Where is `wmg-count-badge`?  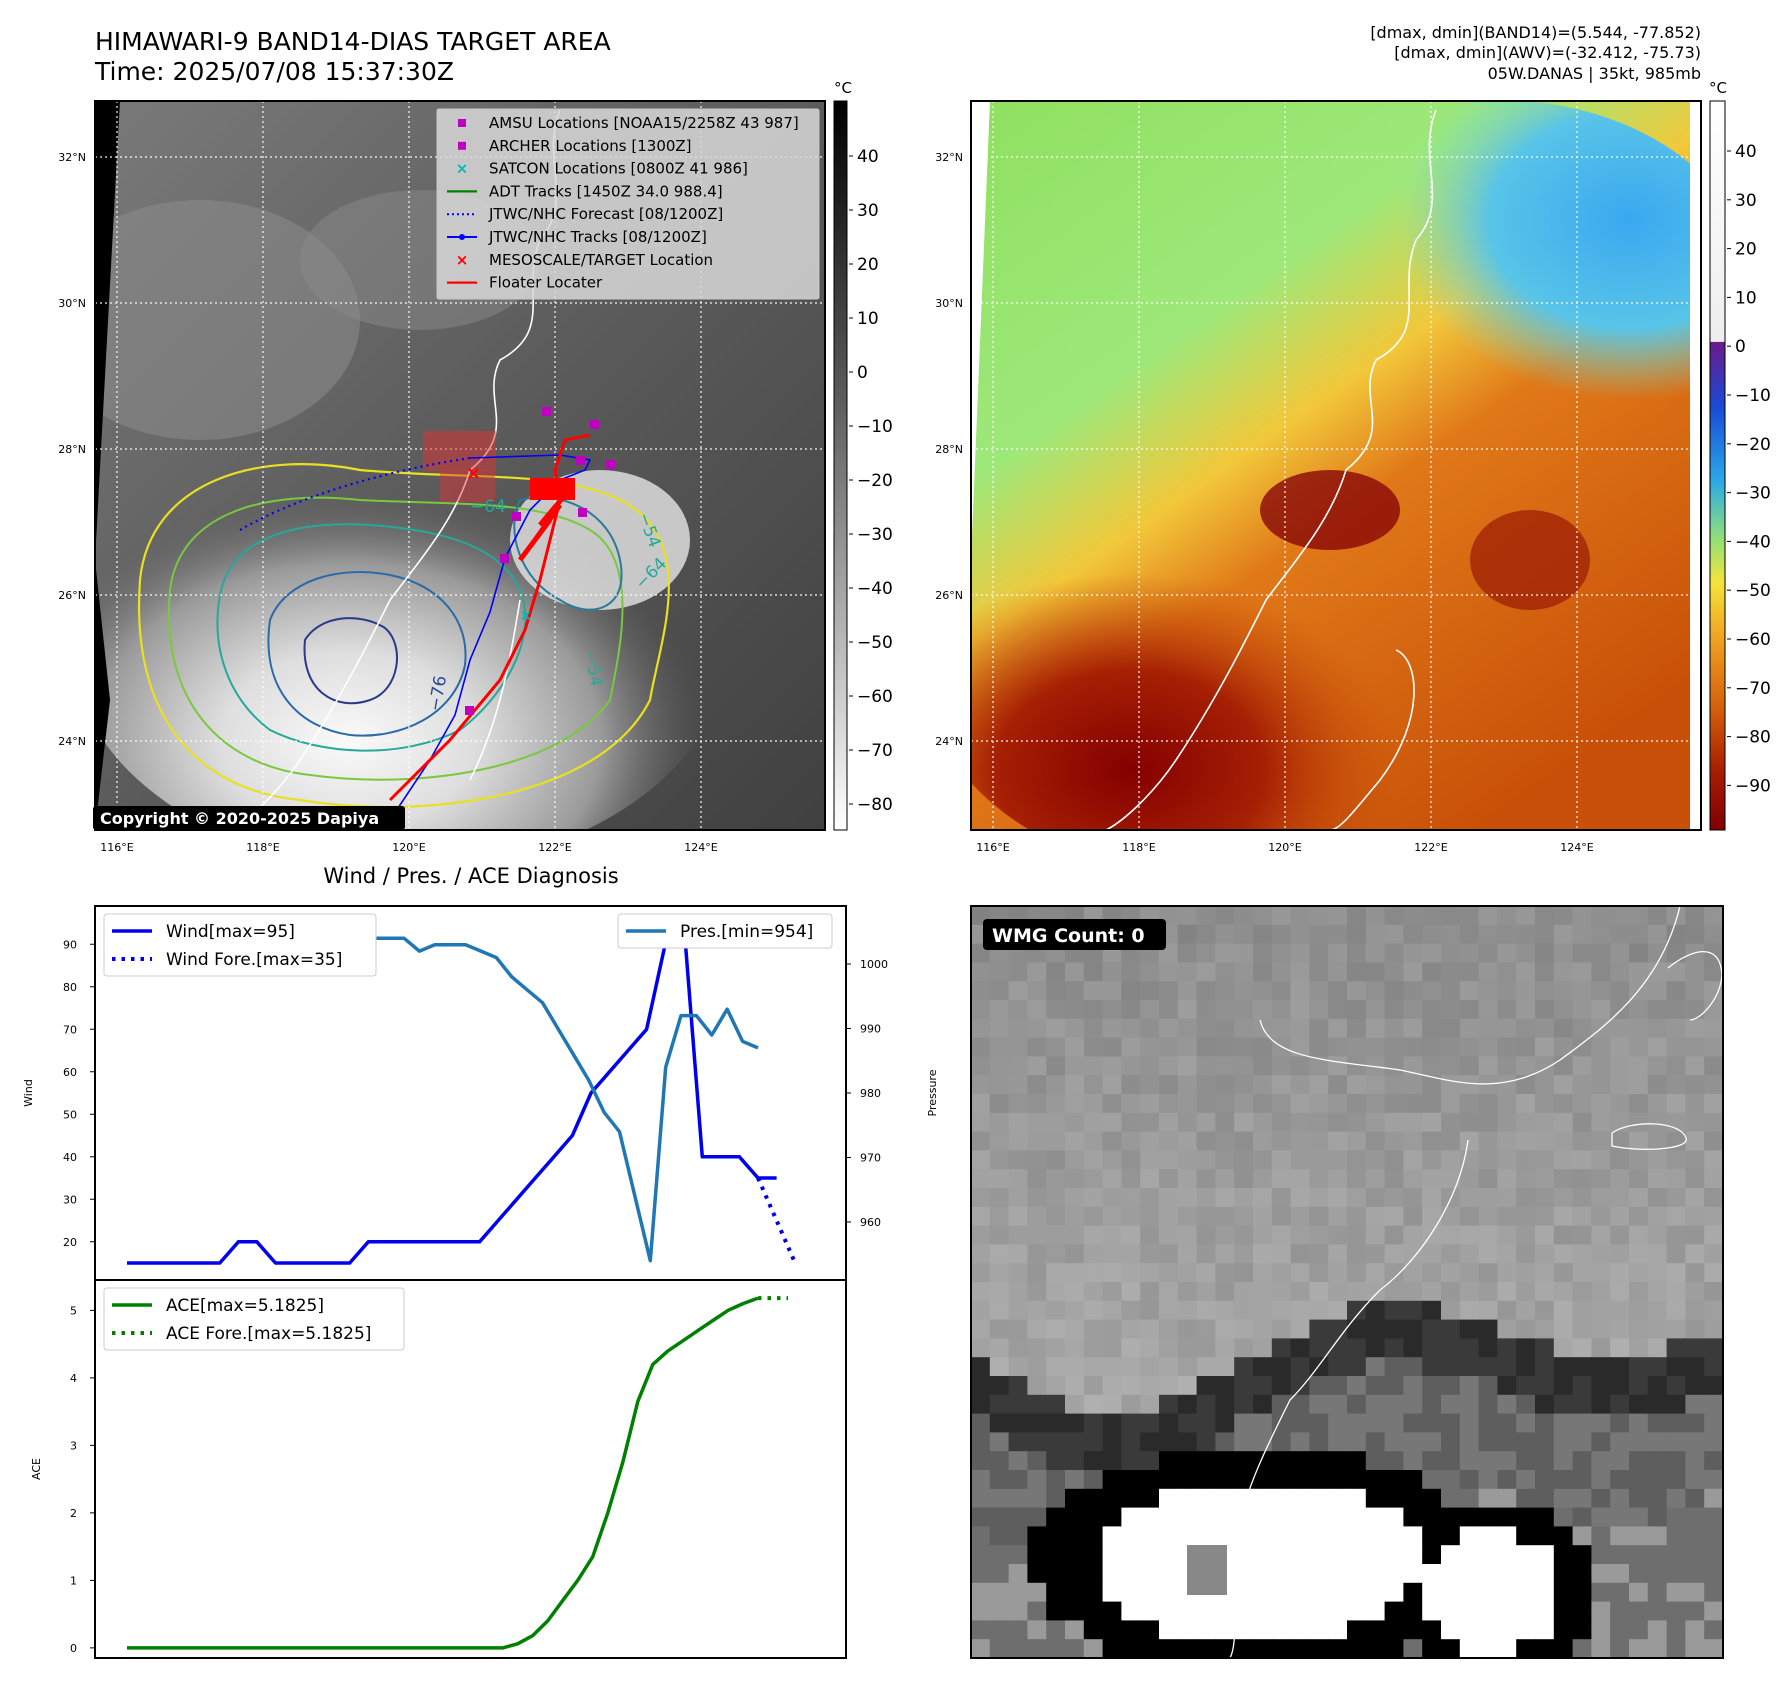 wmg-count-badge is located at coordinates (1074, 934).